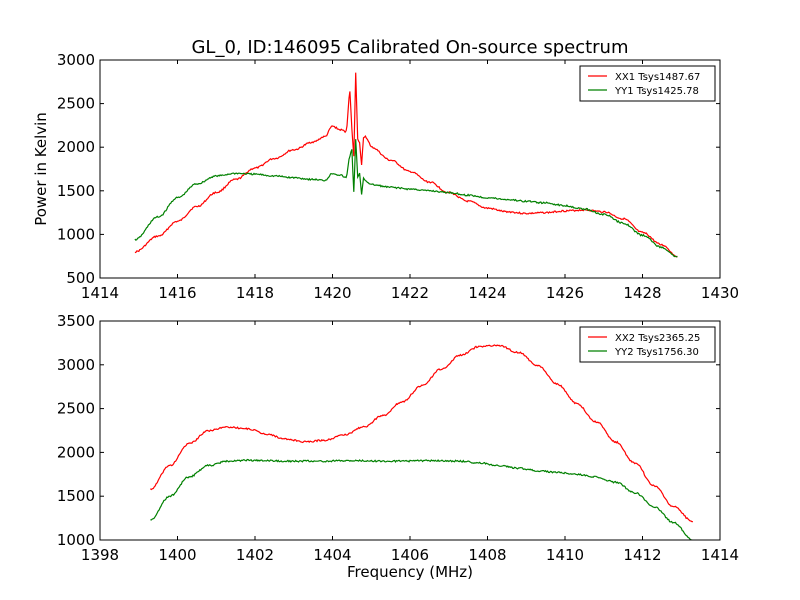 The width and height of the screenshot is (800, 600). Describe the element at coordinates (720, 293) in the screenshot. I see `x-tick-label: 1430` at that location.